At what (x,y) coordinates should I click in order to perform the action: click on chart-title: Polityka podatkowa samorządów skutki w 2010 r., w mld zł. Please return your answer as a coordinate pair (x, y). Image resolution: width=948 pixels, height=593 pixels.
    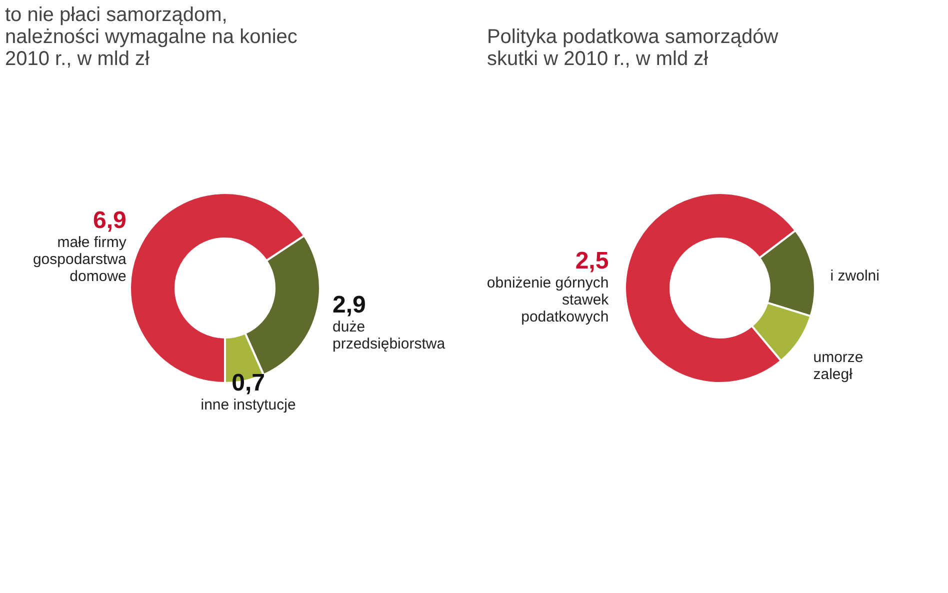
    Looking at the image, I should click on (632, 48).